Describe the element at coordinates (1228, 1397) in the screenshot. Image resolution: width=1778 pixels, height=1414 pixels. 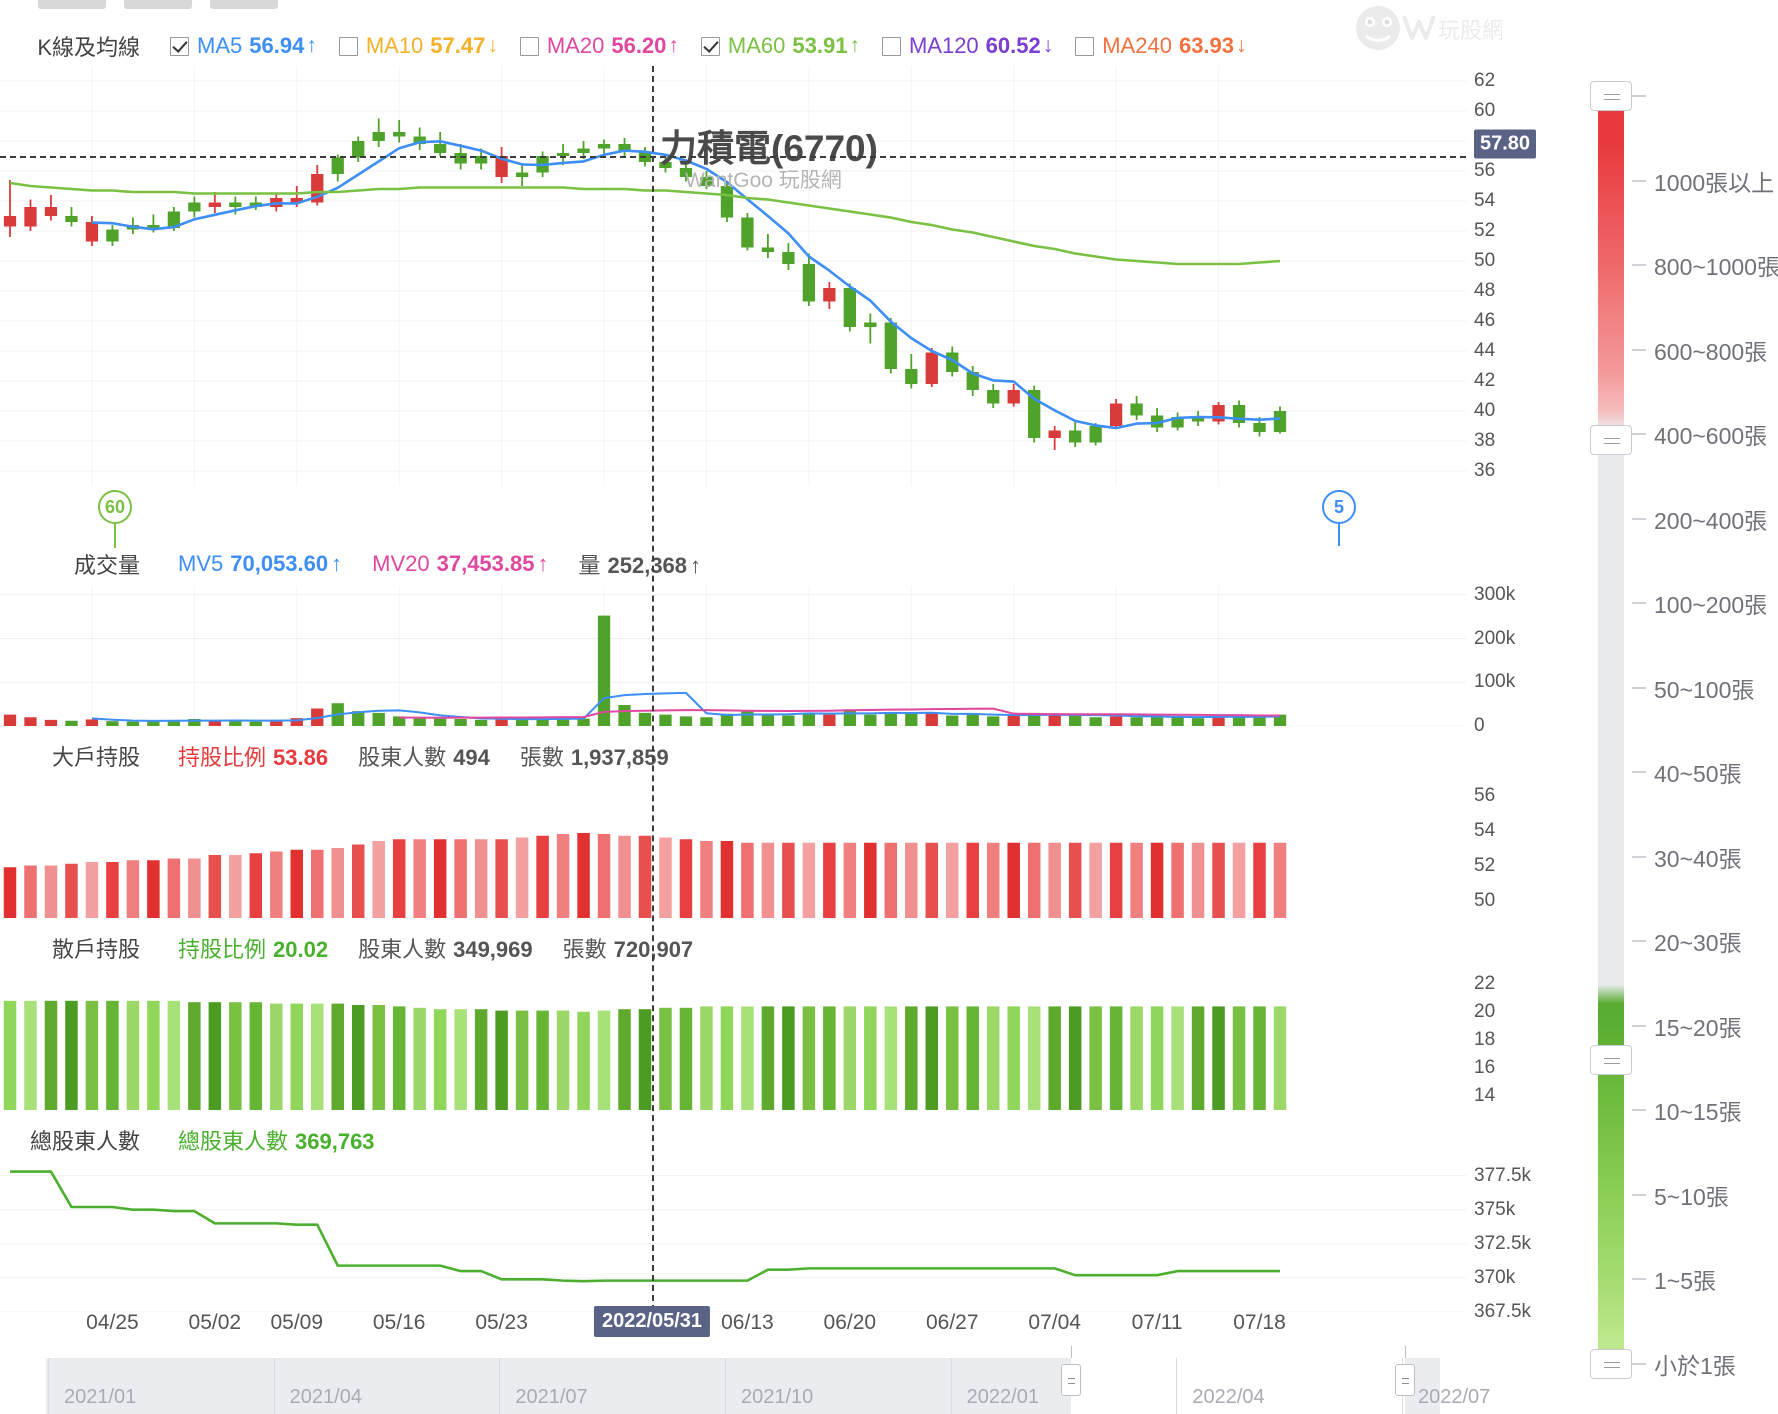
I see `navigator-tick-label: 2022/04` at that location.